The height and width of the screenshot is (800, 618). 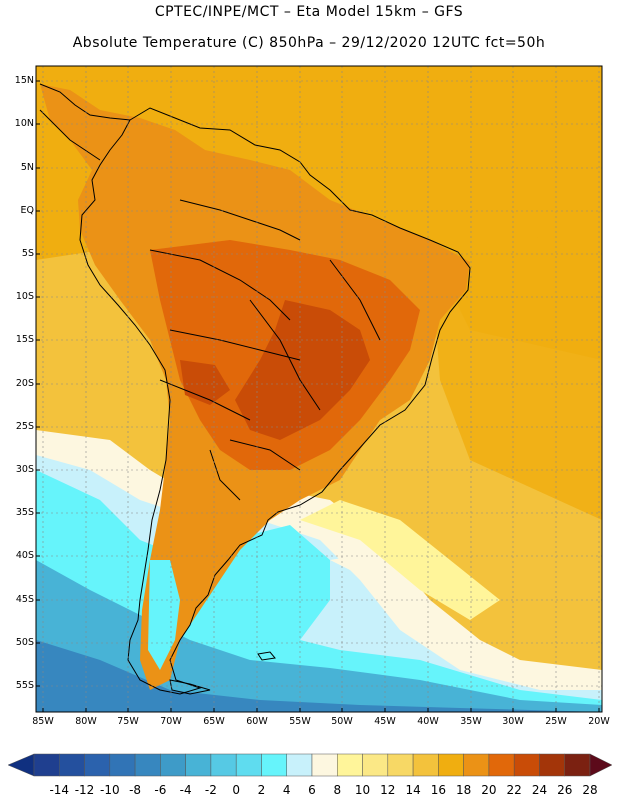 I want to click on lat-label-50s: 50S, so click(x=24, y=642).